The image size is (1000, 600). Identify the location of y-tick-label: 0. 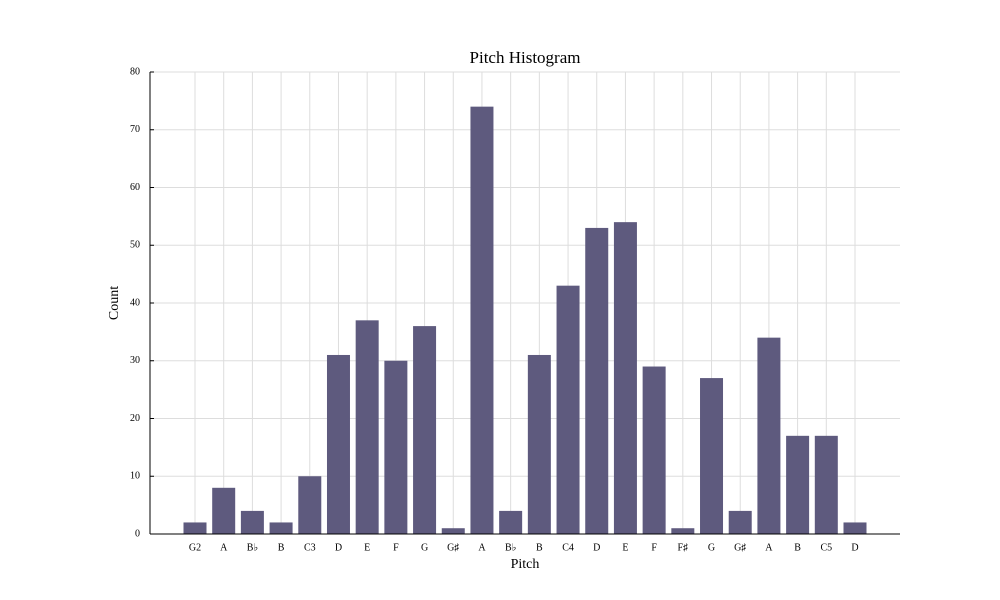
(137, 533).